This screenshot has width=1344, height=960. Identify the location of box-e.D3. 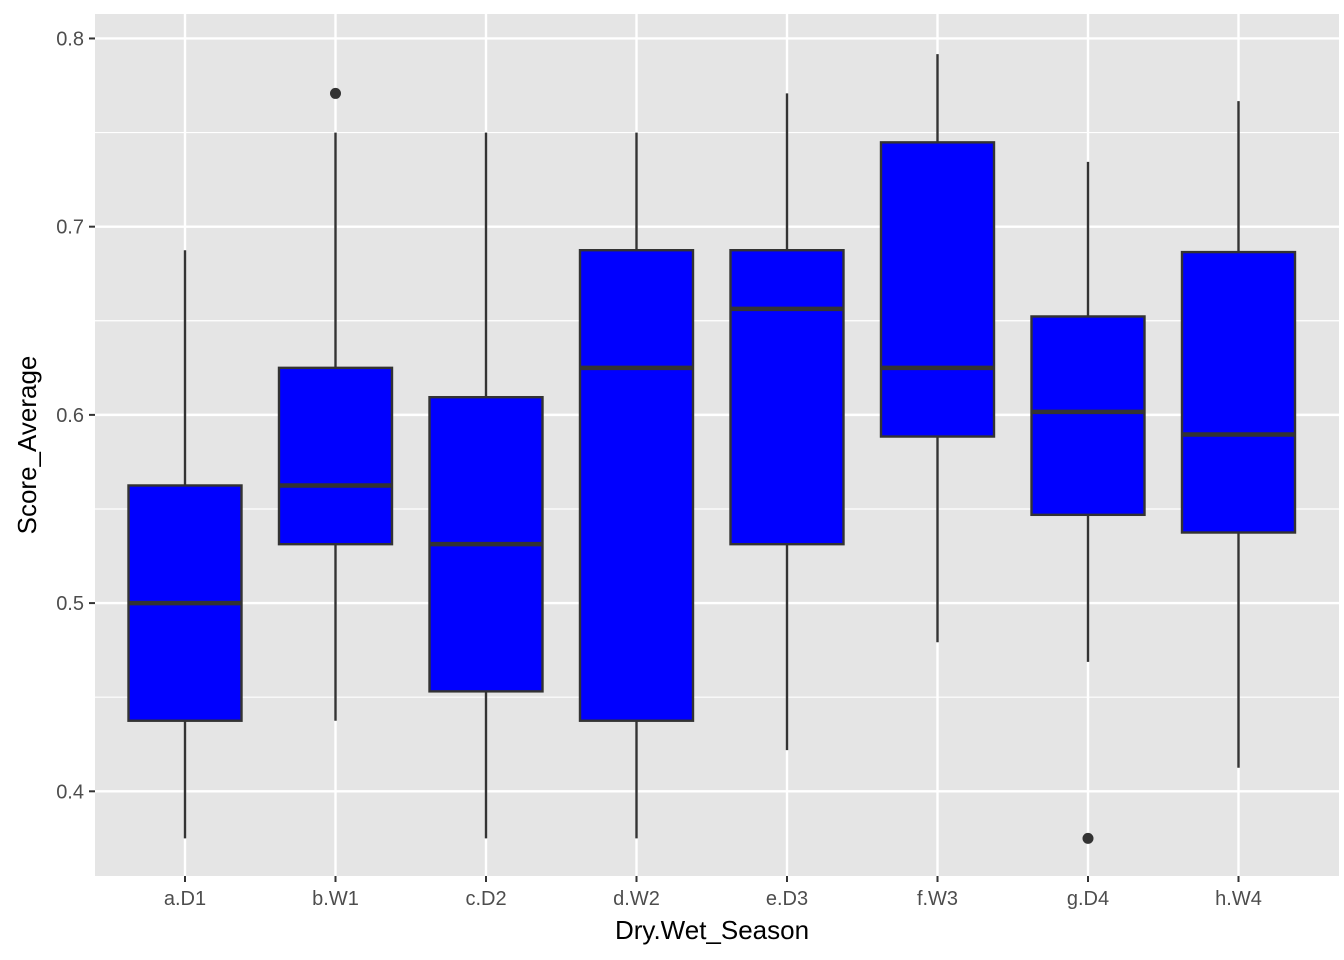
(787, 422).